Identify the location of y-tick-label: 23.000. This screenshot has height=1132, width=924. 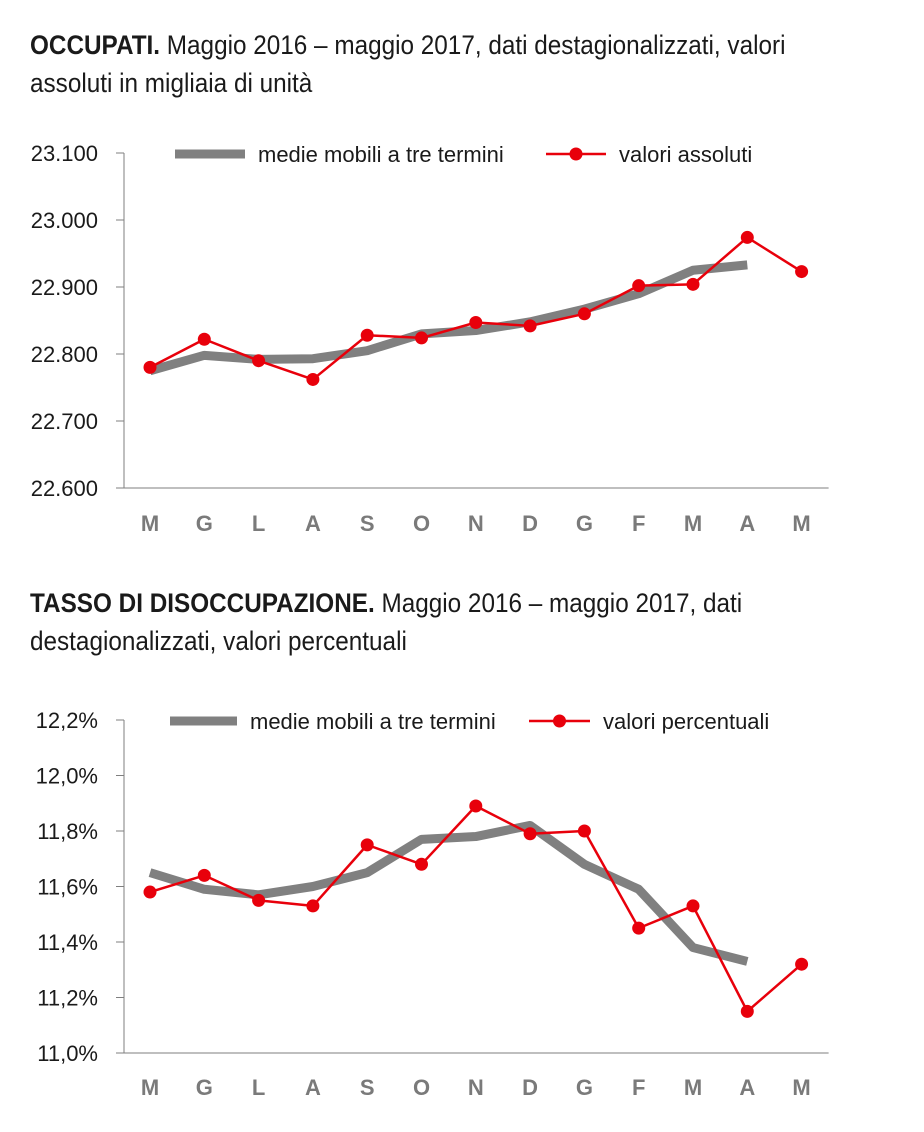
(64, 220).